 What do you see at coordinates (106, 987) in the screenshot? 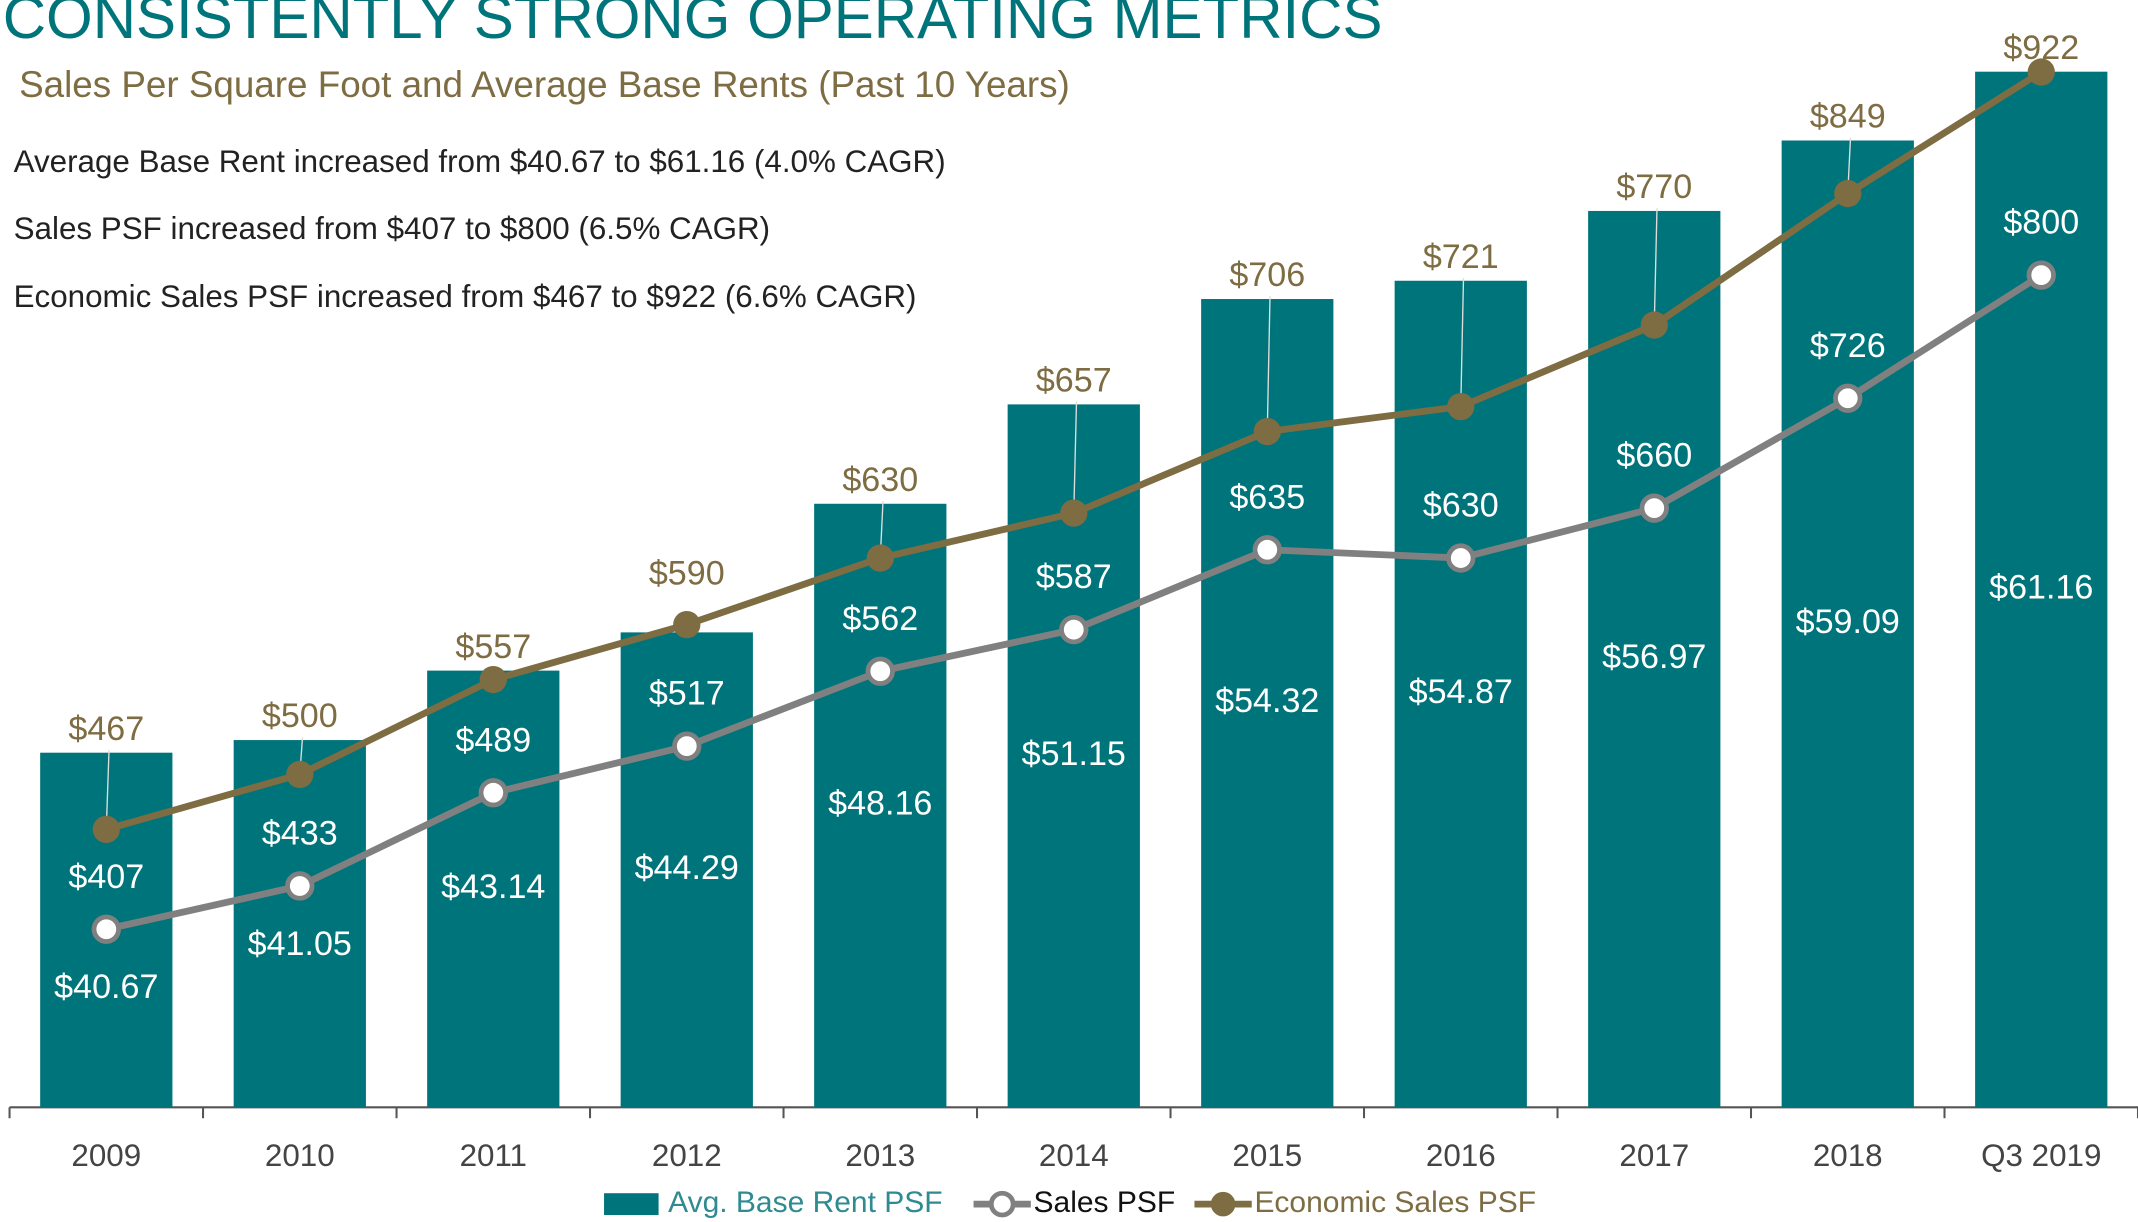
I see `data-label: $40.67` at bounding box center [106, 987].